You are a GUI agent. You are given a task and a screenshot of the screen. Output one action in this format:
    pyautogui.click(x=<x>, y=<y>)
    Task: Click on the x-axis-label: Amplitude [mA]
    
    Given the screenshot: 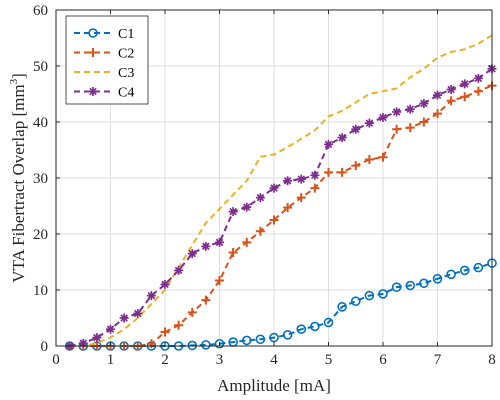 What is the action you would take?
    pyautogui.click(x=274, y=385)
    